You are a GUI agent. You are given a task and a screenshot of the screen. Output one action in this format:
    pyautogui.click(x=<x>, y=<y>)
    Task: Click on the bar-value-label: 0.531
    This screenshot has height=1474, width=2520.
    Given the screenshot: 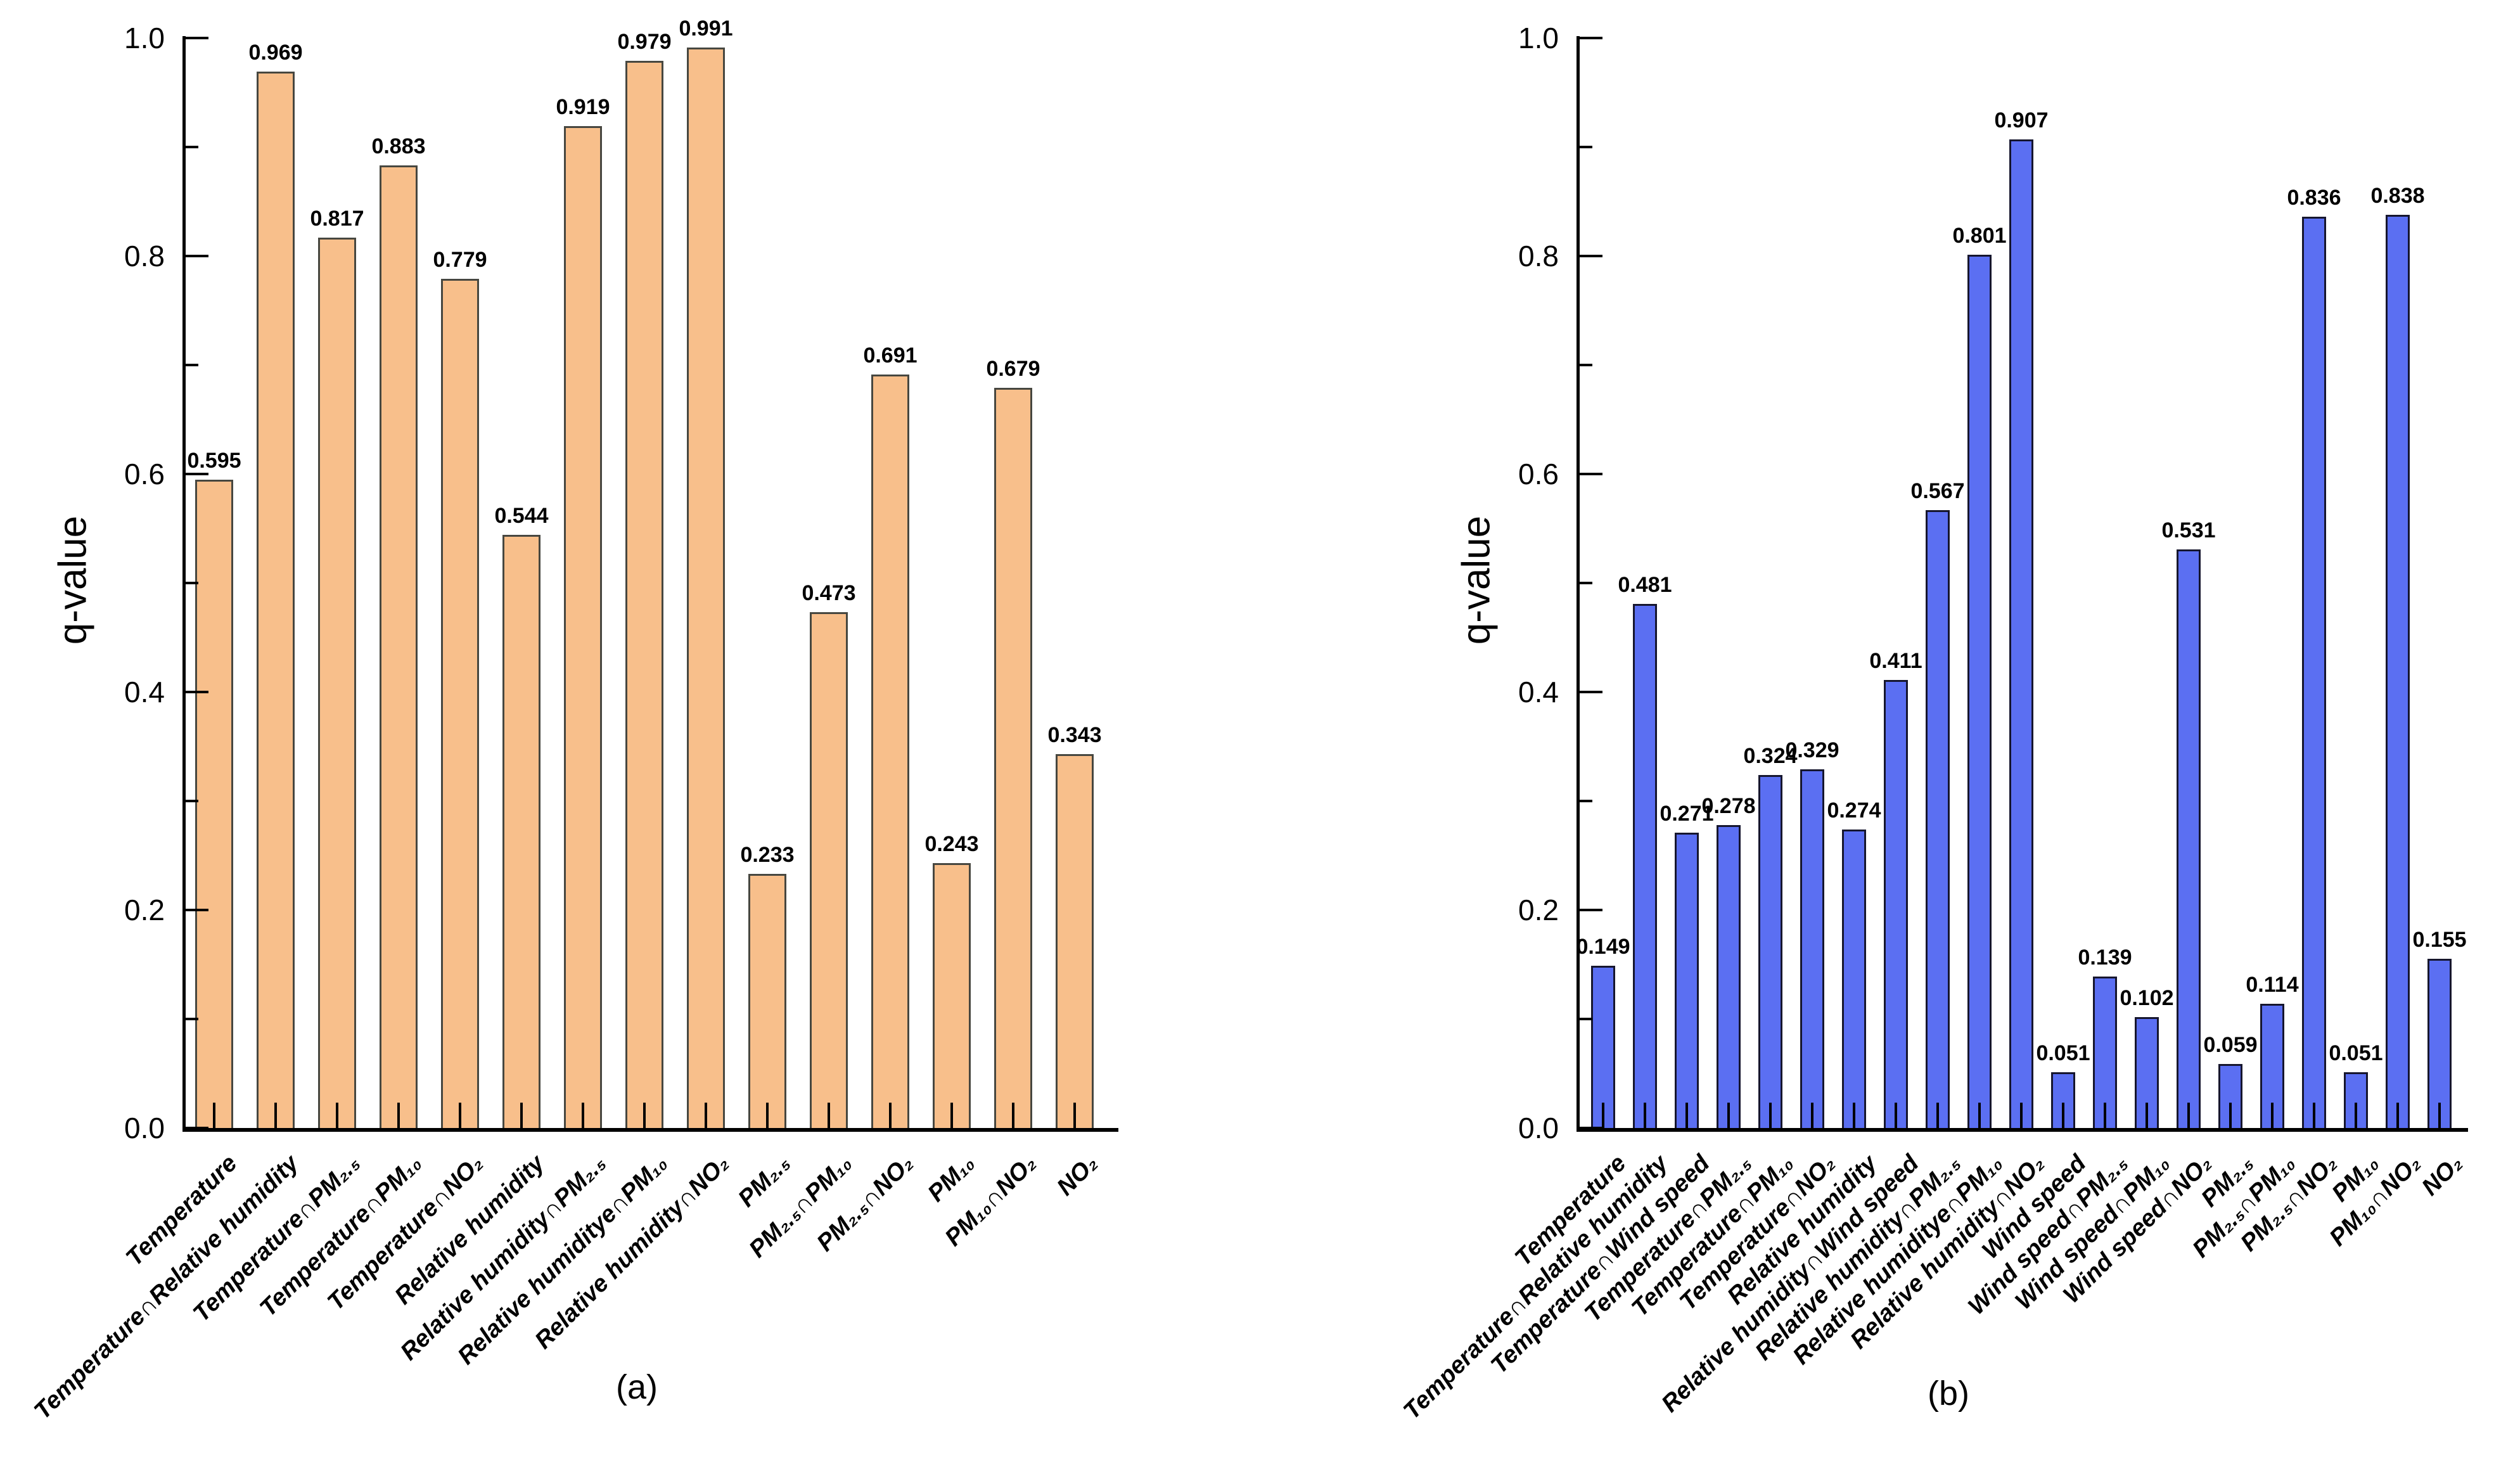 What is the action you would take?
    pyautogui.click(x=2188, y=530)
    